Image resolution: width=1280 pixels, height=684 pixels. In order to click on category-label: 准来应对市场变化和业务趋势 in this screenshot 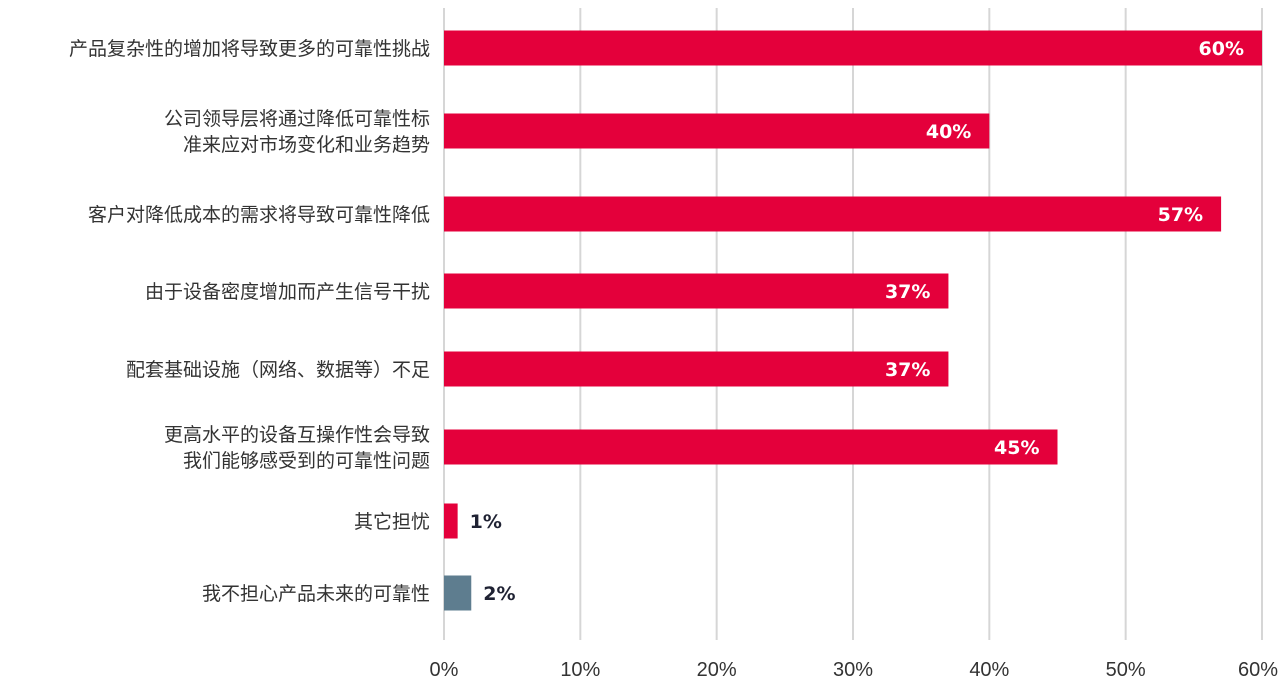, I will do `click(306, 145)`.